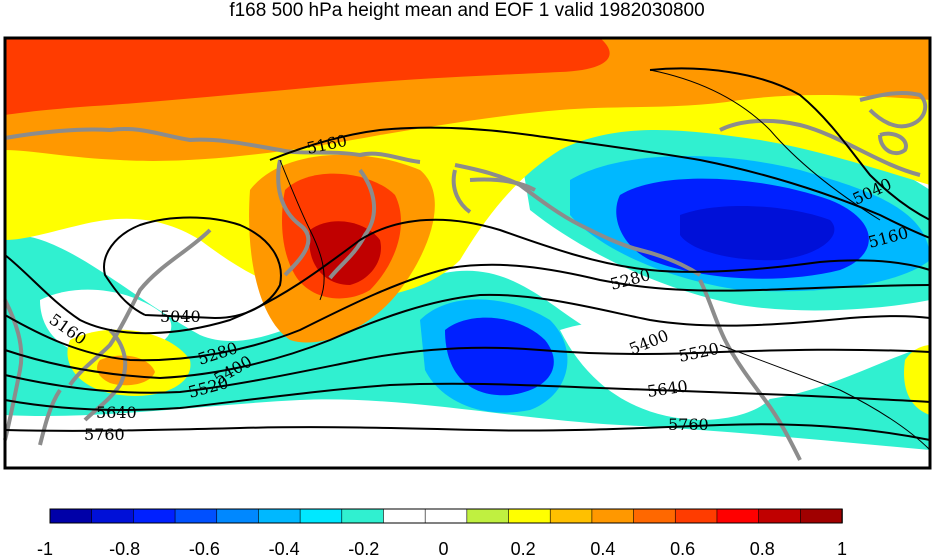 The width and height of the screenshot is (934, 558). Describe the element at coordinates (502, 184) in the screenshot. I see `coast-bering` at that location.